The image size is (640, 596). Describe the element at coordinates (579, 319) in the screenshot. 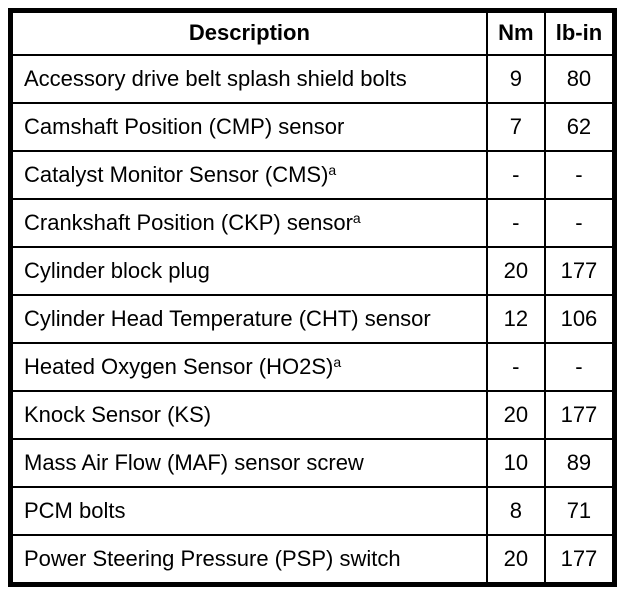

I see `cell-lb-in: 106` at that location.